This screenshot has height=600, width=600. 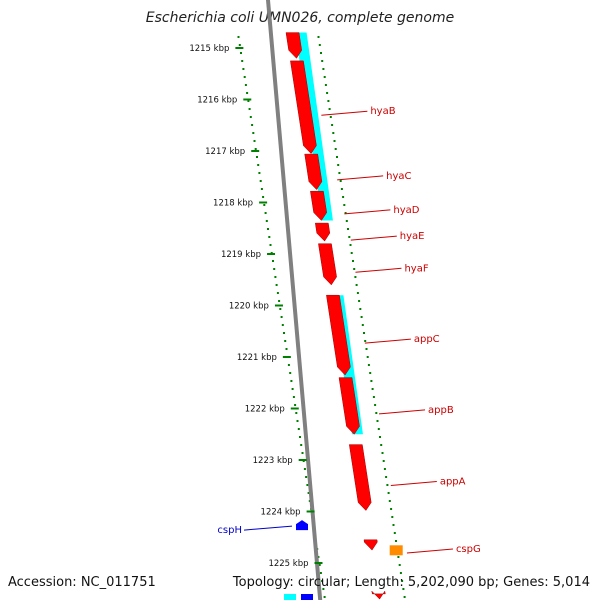 What do you see at coordinates (396, 550) in the screenshot?
I see `gene-block-alt` at bounding box center [396, 550].